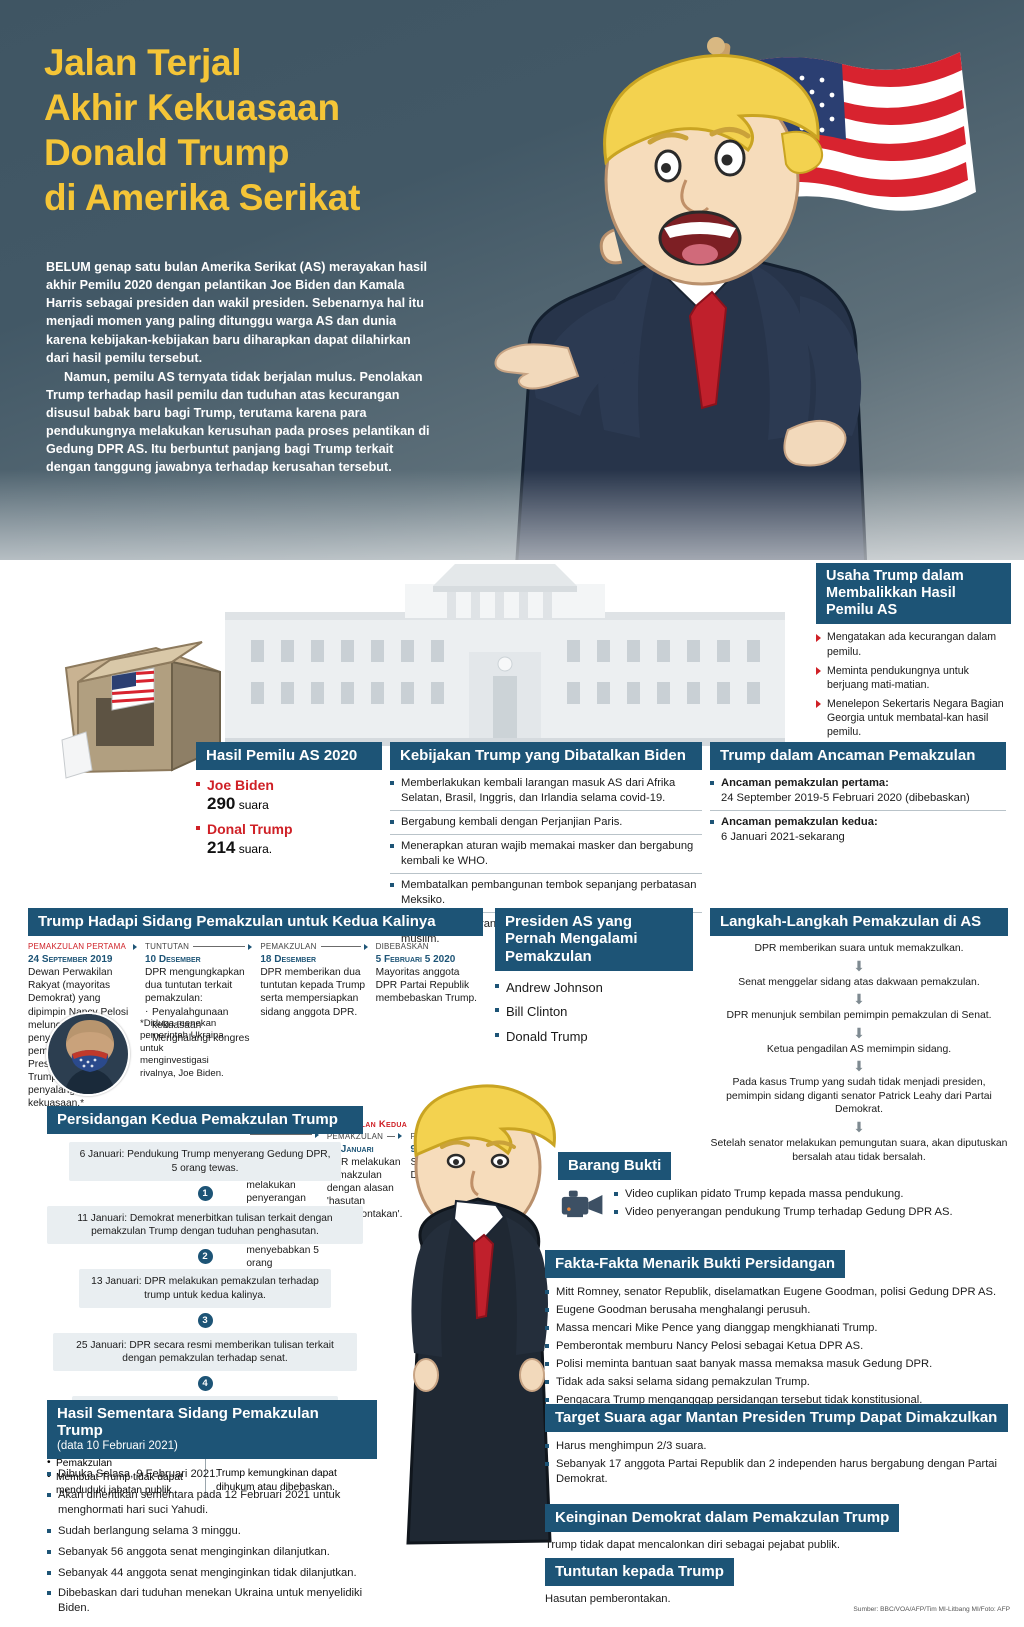 This screenshot has width=1024, height=1627. Describe the element at coordinates (205, 1320) in the screenshot. I see `step-number: 3` at that location.